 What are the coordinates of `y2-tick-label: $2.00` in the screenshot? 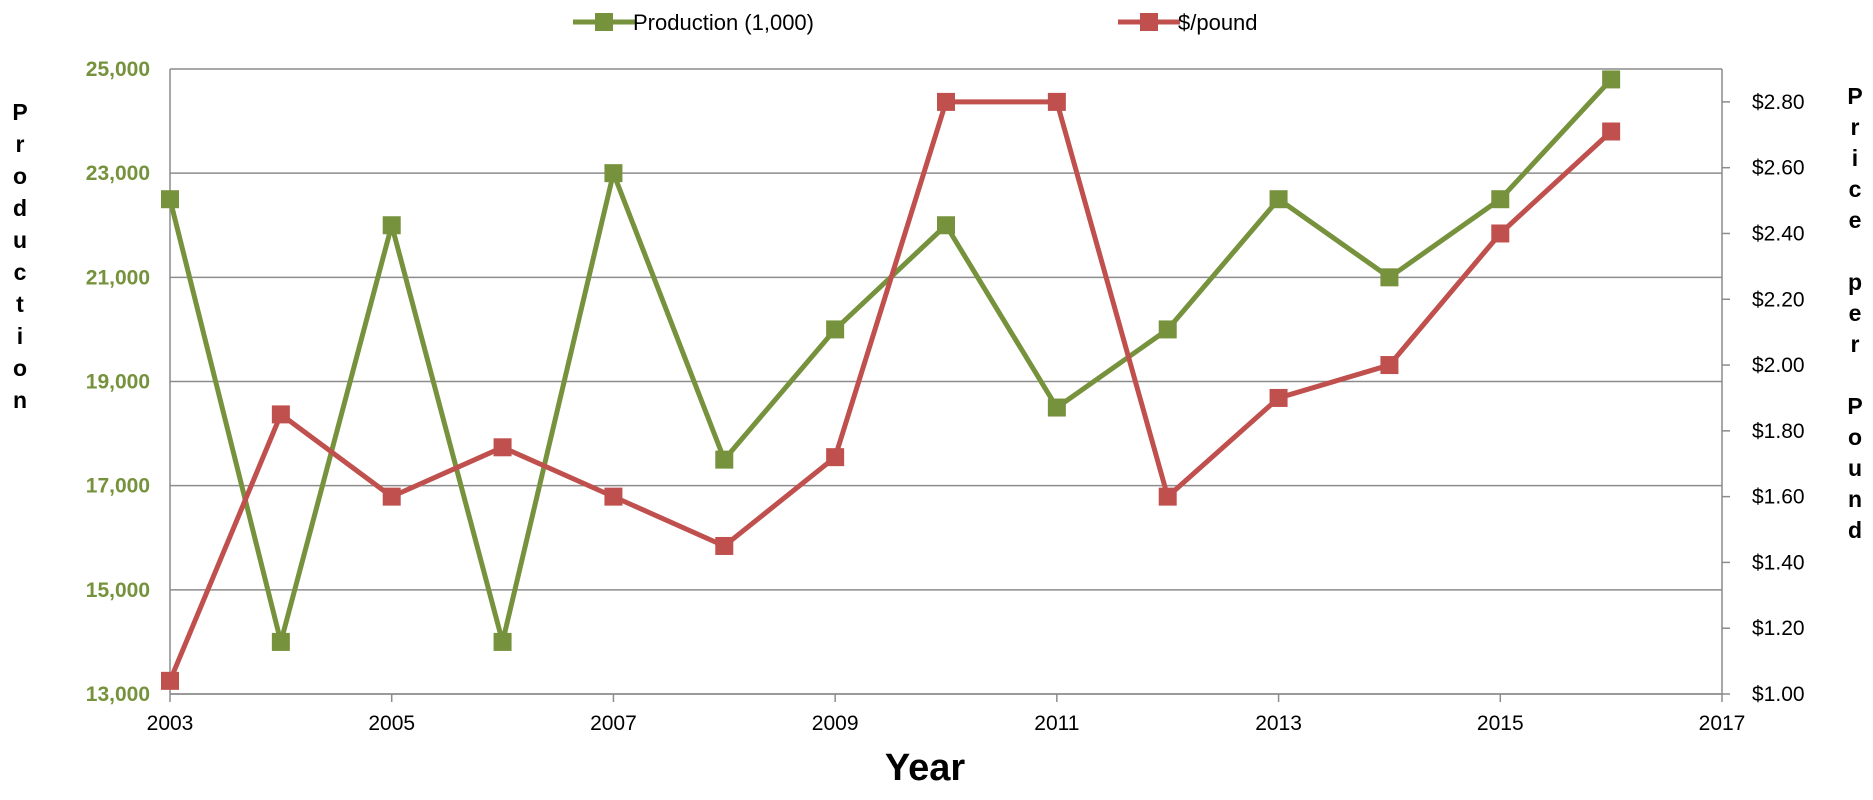 It's located at (1778, 365).